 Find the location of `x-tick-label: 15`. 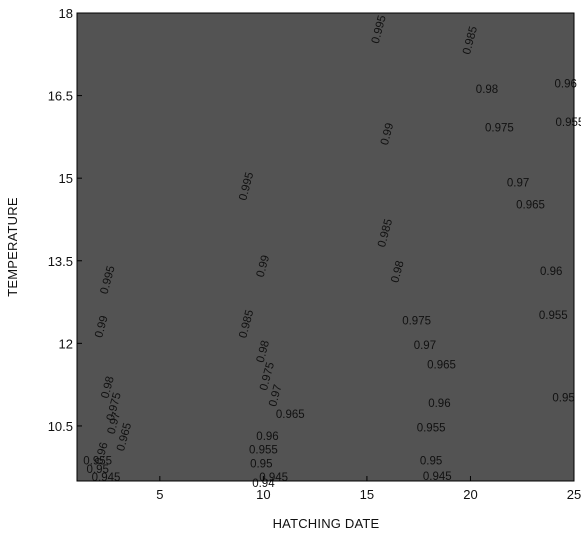

x-tick-label: 15 is located at coordinates (367, 494).